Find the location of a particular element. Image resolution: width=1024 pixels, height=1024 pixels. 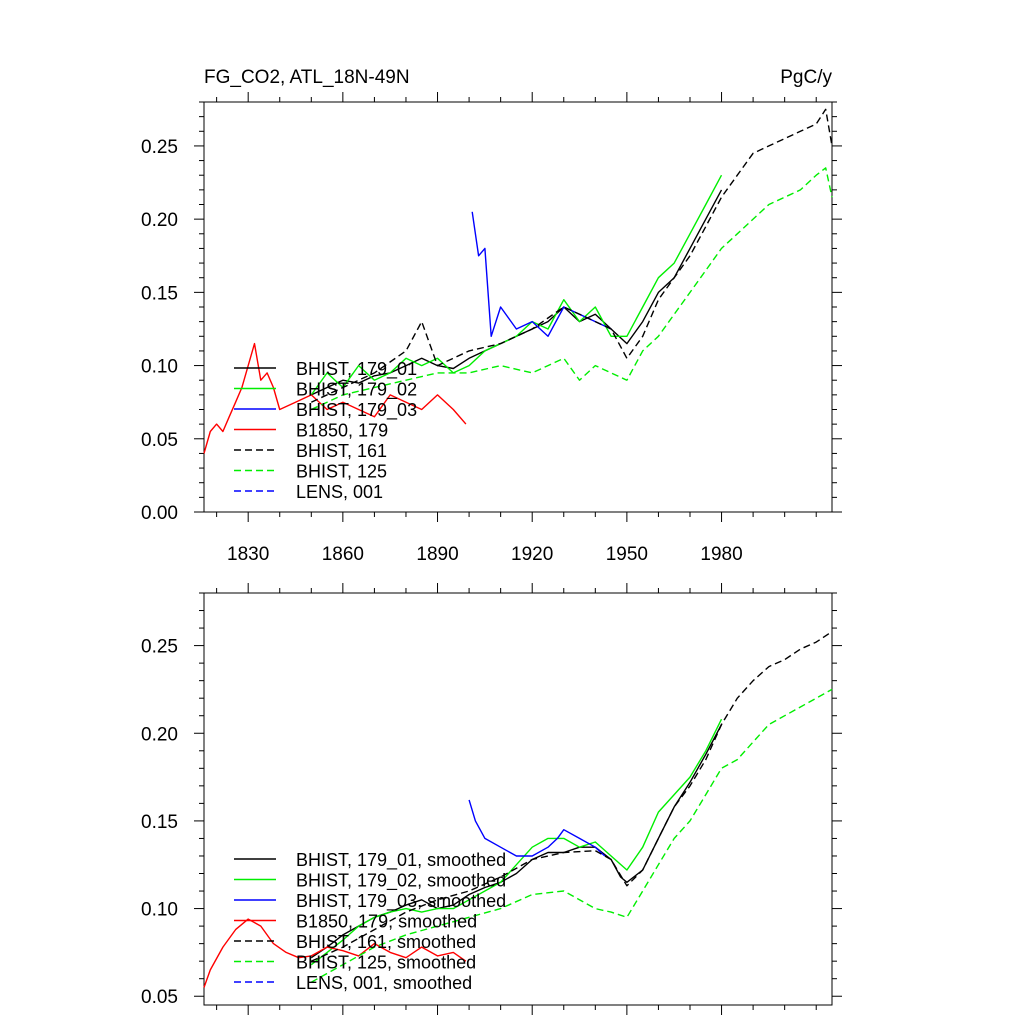

y-tick-label: 0.00 is located at coordinates (159, 513).